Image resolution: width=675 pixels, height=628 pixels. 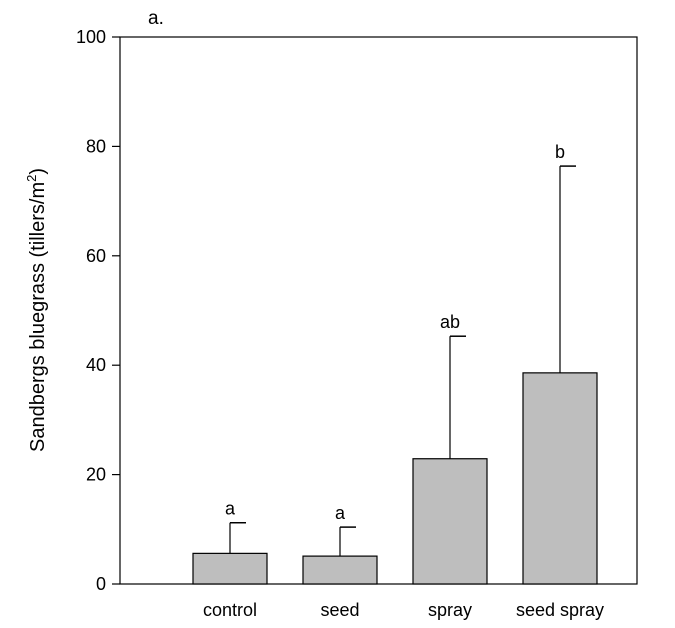 I want to click on x-tick-label: control, so click(x=230, y=610).